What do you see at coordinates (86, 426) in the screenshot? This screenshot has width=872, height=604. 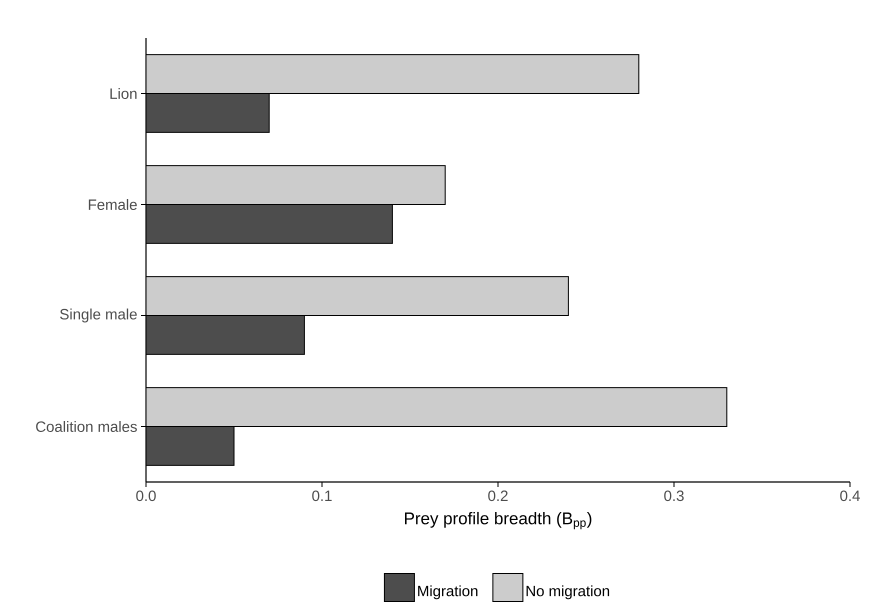 I see `y-tick-label: Coalition males` at bounding box center [86, 426].